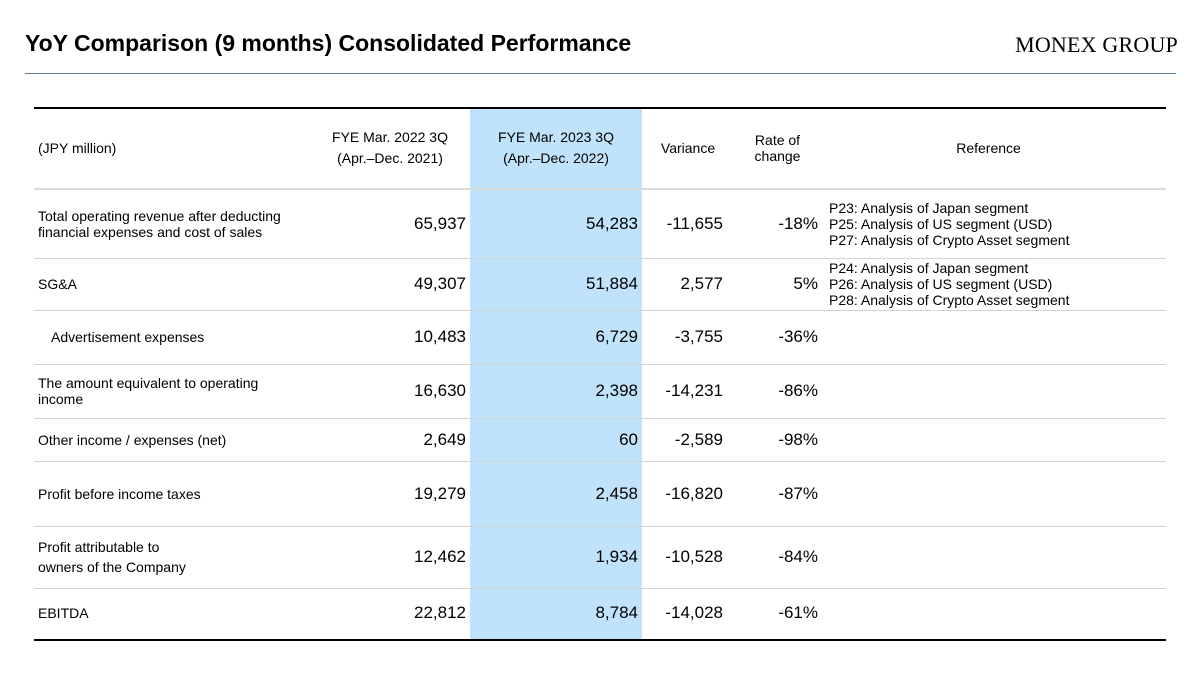 The height and width of the screenshot is (690, 1200). What do you see at coordinates (159, 215) in the screenshot?
I see `row-label-line1: Total operating revenue after deducting` at bounding box center [159, 215].